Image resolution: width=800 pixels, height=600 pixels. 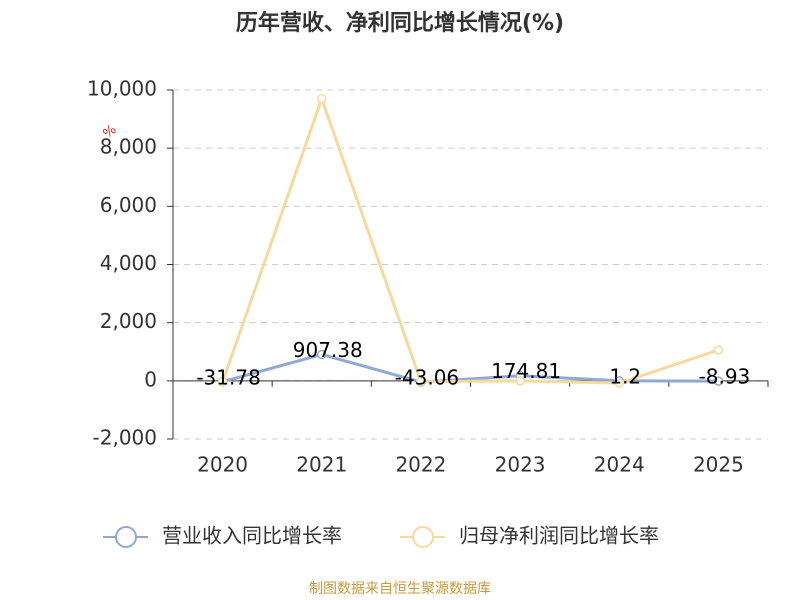 What do you see at coordinates (619, 465) in the screenshot?
I see `x-tick-label: 2024` at bounding box center [619, 465].